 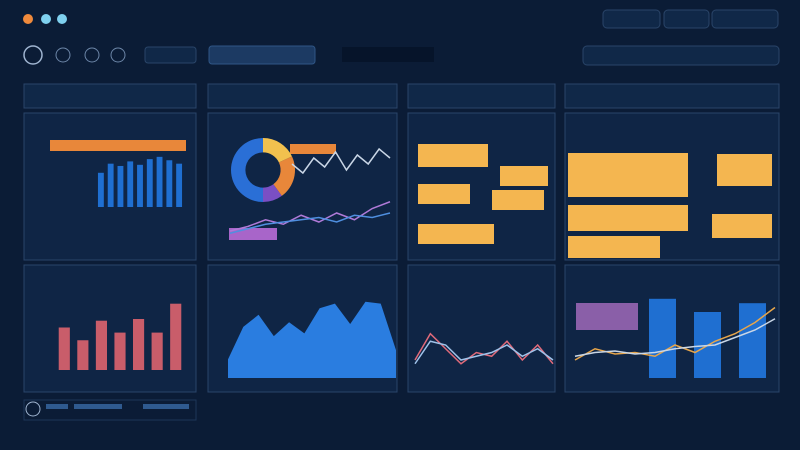 I want to click on footer-icon, so click(x=33, y=409).